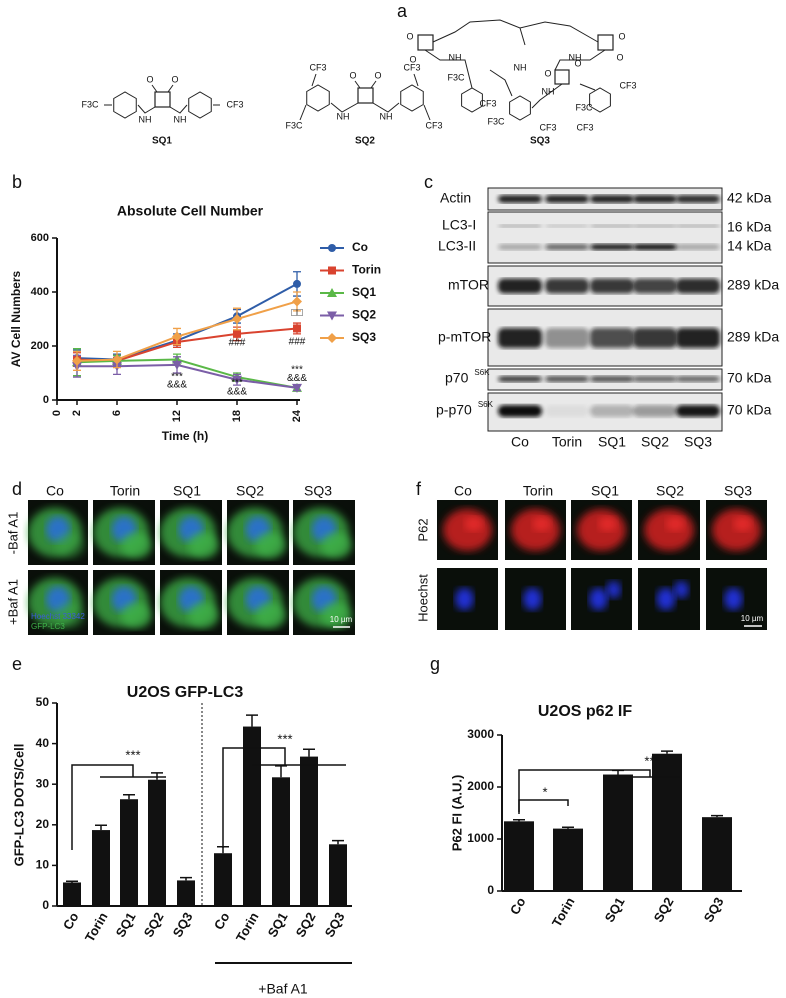 The height and width of the screenshot is (998, 786). I want to click on blot-row-label: LC3-I, so click(459, 225).